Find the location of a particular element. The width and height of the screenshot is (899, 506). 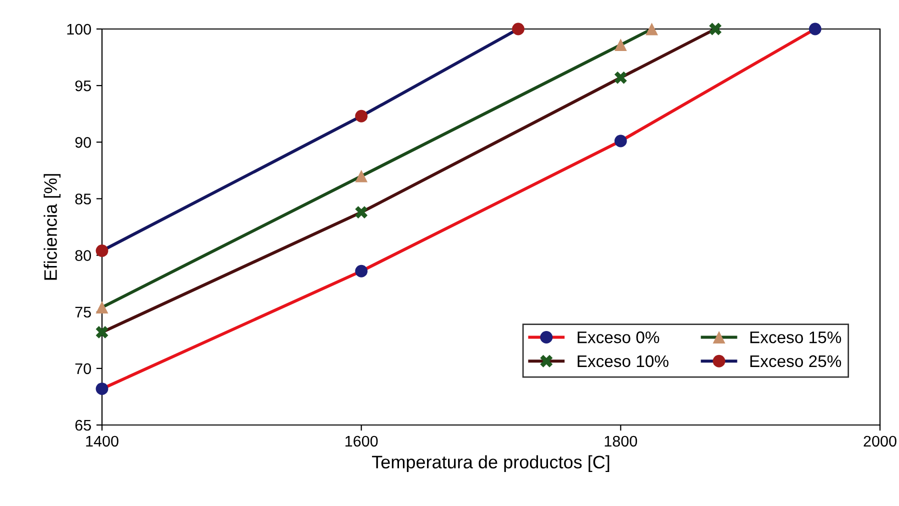

y-tick-label: 75 is located at coordinates (83, 312).